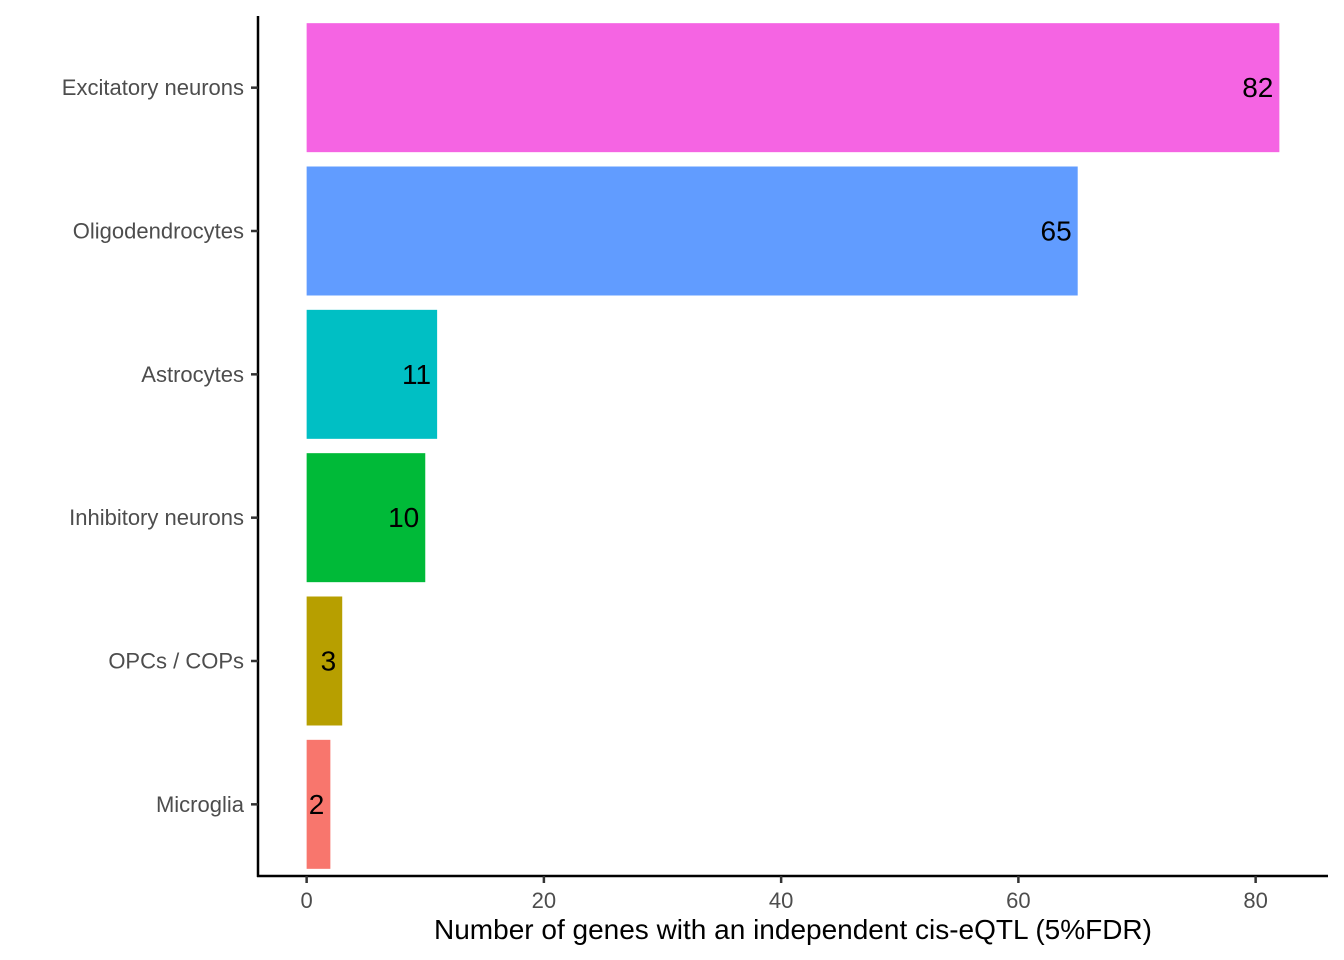 The width and height of the screenshot is (1344, 960). What do you see at coordinates (158, 231) in the screenshot?
I see `y-tick-label-1: Oligodendrocytes` at bounding box center [158, 231].